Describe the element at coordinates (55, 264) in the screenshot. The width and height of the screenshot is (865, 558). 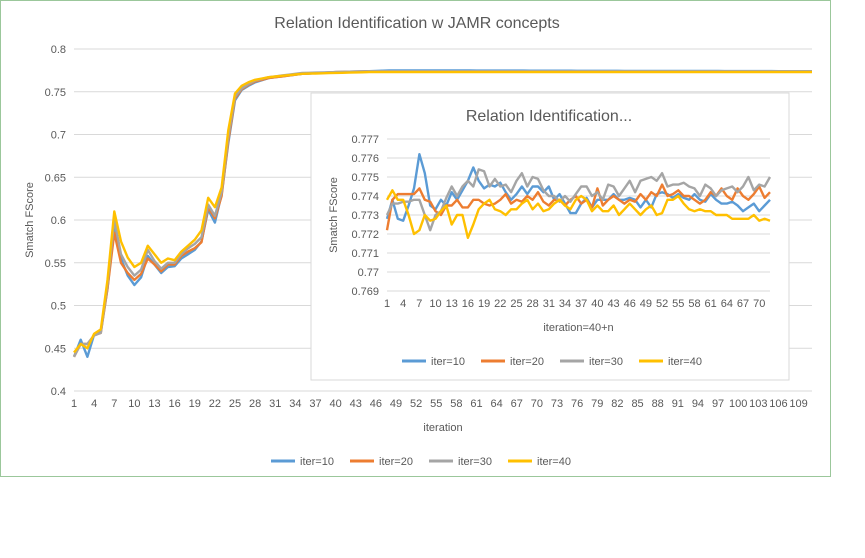
I see `y-tick-label: 0.55` at that location.